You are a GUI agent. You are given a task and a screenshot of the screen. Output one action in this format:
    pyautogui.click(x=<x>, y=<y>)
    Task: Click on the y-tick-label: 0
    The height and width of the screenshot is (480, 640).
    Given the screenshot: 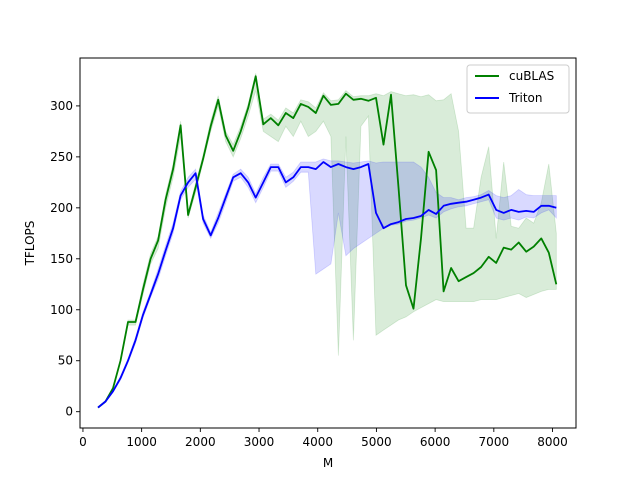 What is the action you would take?
    pyautogui.click(x=69, y=412)
    